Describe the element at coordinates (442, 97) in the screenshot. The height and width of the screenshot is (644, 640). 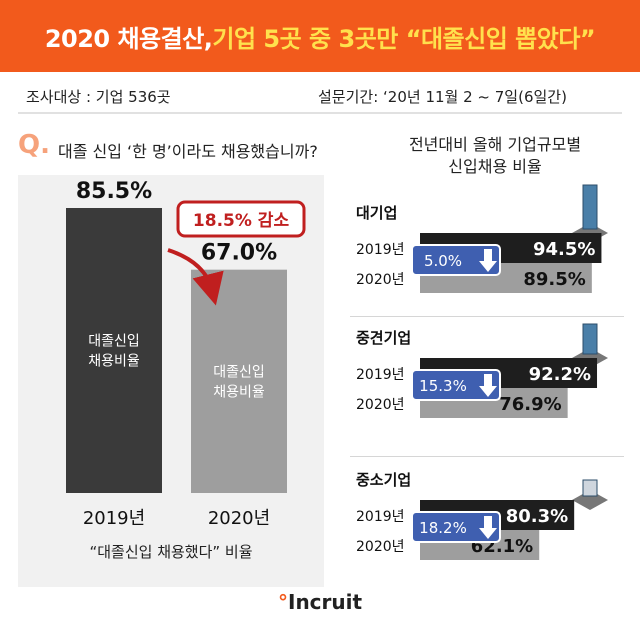
I see `survey-period: 설문기간: ‘20년 11월 2 ~ 7일(6일간)` at that location.